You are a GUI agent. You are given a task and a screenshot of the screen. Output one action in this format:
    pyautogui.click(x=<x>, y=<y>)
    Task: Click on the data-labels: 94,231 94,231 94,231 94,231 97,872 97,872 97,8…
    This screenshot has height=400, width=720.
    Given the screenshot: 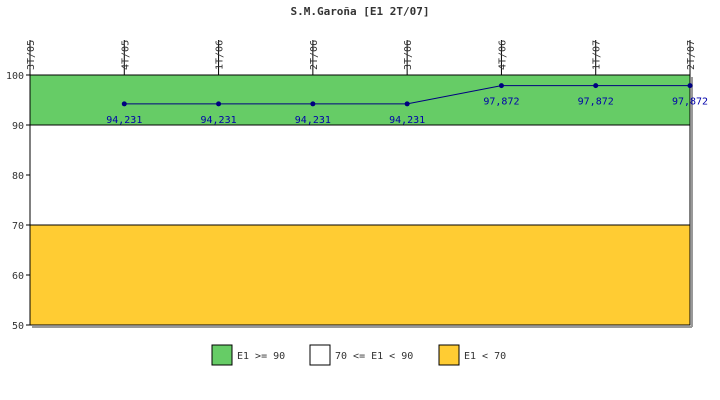 What is the action you would take?
    pyautogui.click(x=407, y=111)
    